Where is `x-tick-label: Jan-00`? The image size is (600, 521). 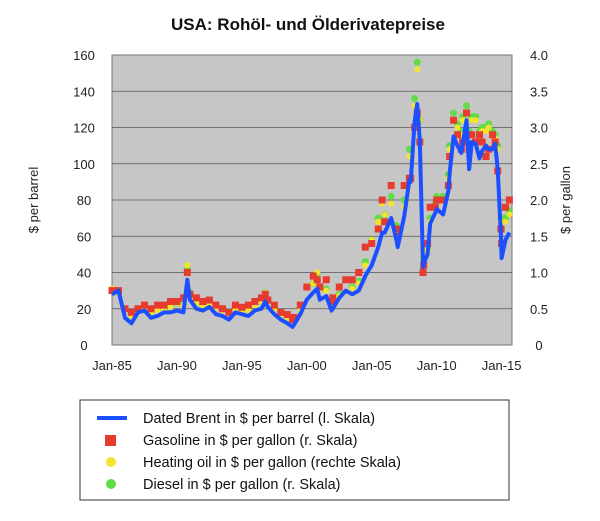 x-tick-label: Jan-00 is located at coordinates (307, 365).